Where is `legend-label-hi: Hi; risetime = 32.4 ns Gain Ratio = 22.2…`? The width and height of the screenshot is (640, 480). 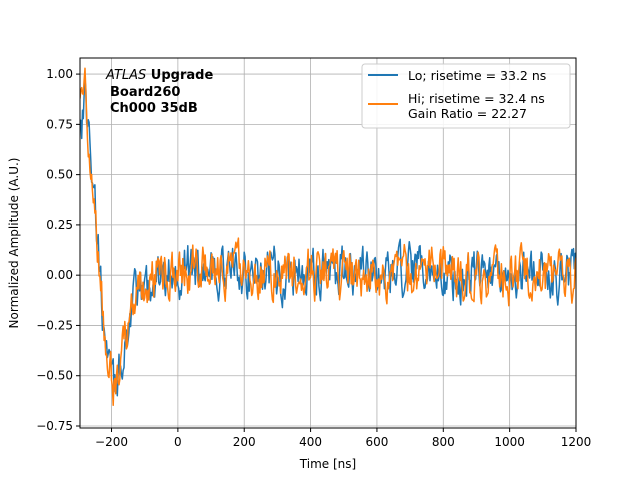 legend-label-hi: Hi; risetime = 32.4 ns Gain Ratio = 22.2… is located at coordinates (478, 106).